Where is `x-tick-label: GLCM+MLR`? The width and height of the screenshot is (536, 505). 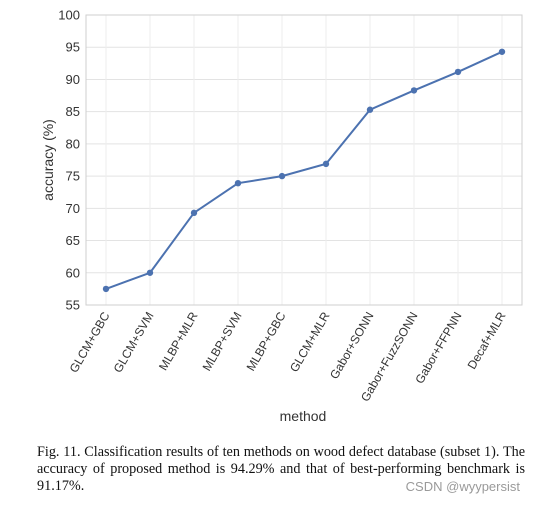
x-tick-label: GLCM+MLR is located at coordinates (310, 341).